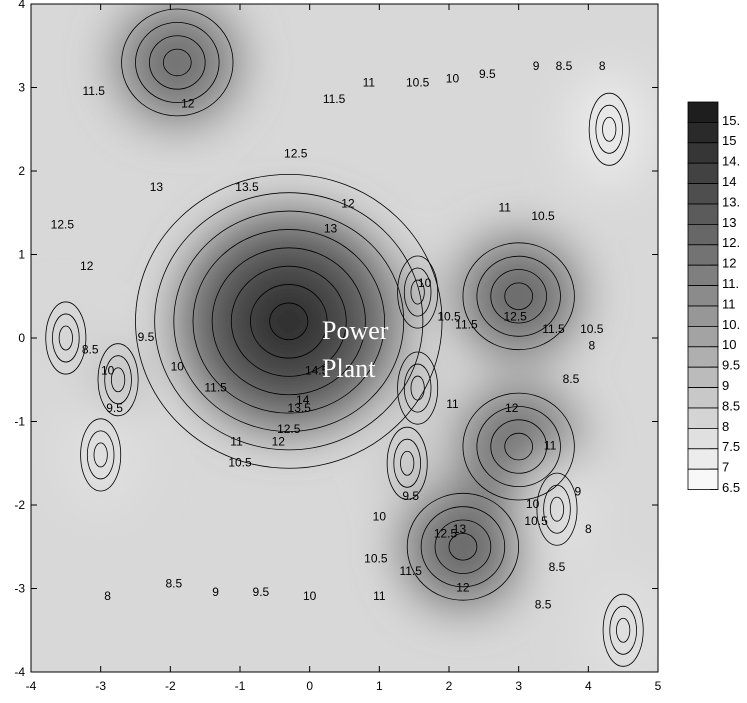 Image resolution: width=747 pixels, height=703 pixels. Describe the element at coordinates (215, 592) in the screenshot. I see `contour-label: 9` at that location.